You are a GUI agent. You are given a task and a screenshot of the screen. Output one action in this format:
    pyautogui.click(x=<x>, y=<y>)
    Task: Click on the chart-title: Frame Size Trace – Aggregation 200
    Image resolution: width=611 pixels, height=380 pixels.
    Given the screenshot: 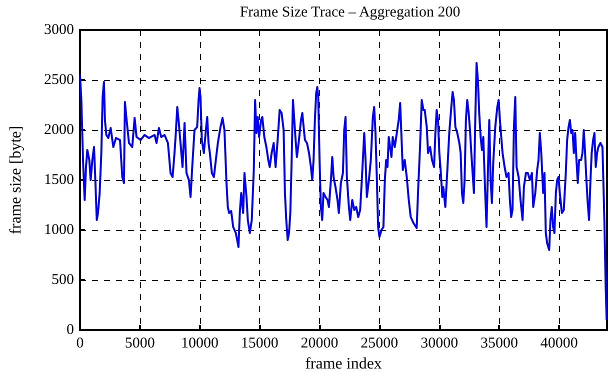 What is the action you would take?
    pyautogui.click(x=350, y=12)
    